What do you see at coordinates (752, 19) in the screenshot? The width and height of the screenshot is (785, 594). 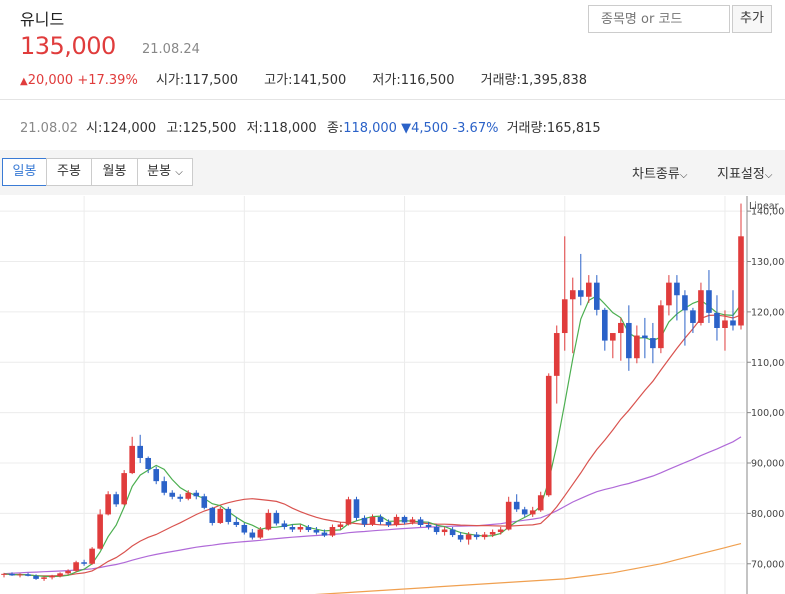 I see `add-button: 추가` at bounding box center [752, 19].